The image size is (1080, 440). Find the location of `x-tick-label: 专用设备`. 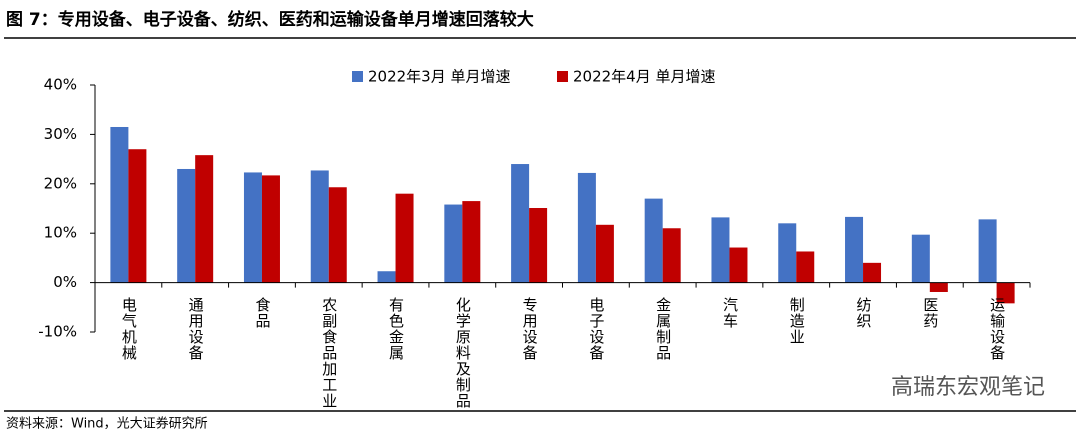

x-tick-label: 专用设备 is located at coordinates (530, 329).